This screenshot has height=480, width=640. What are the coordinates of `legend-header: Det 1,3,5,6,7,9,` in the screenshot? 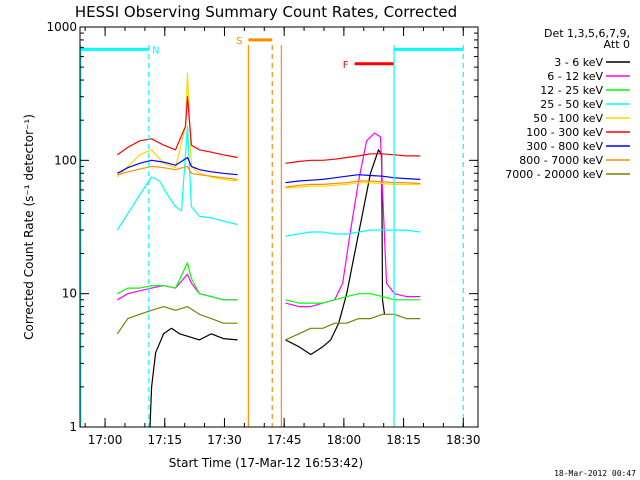 It's located at (587, 33).